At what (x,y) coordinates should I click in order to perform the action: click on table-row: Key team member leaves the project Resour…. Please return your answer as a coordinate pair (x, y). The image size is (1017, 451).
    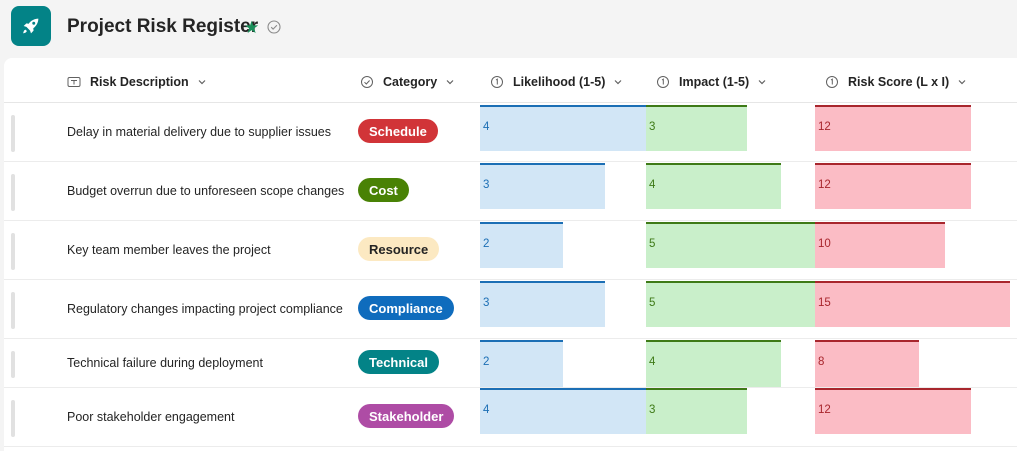
    Looking at the image, I should click on (510, 250).